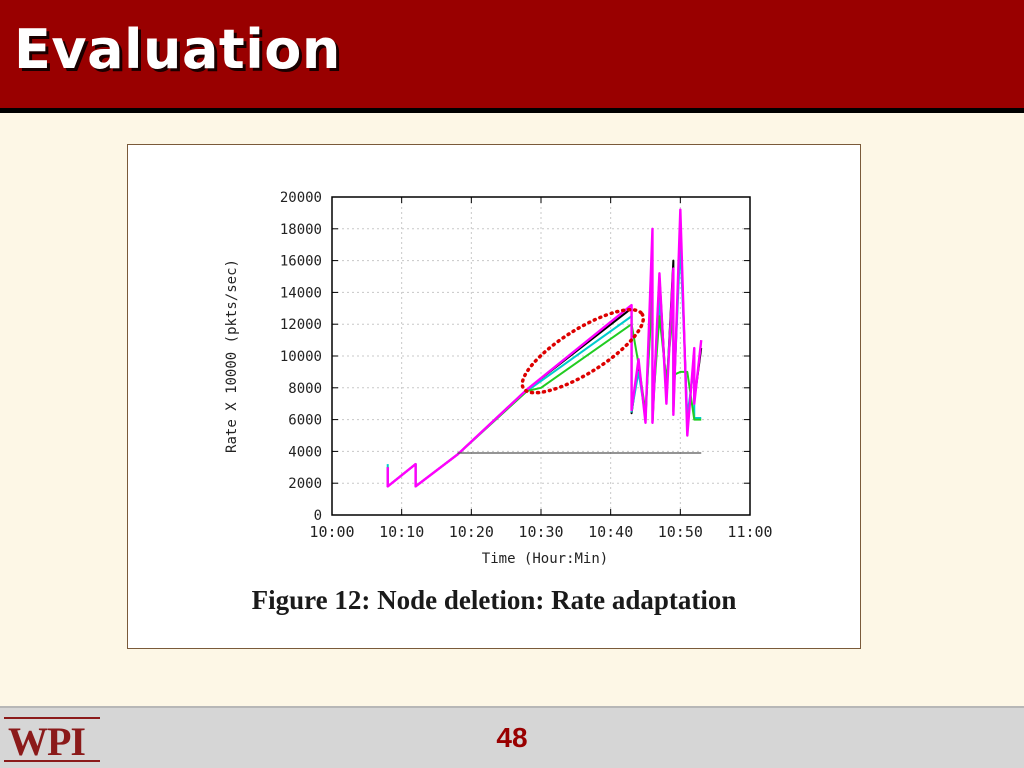 The height and width of the screenshot is (768, 1024). What do you see at coordinates (301, 325) in the screenshot?
I see `y-tick-label: 12000` at bounding box center [301, 325].